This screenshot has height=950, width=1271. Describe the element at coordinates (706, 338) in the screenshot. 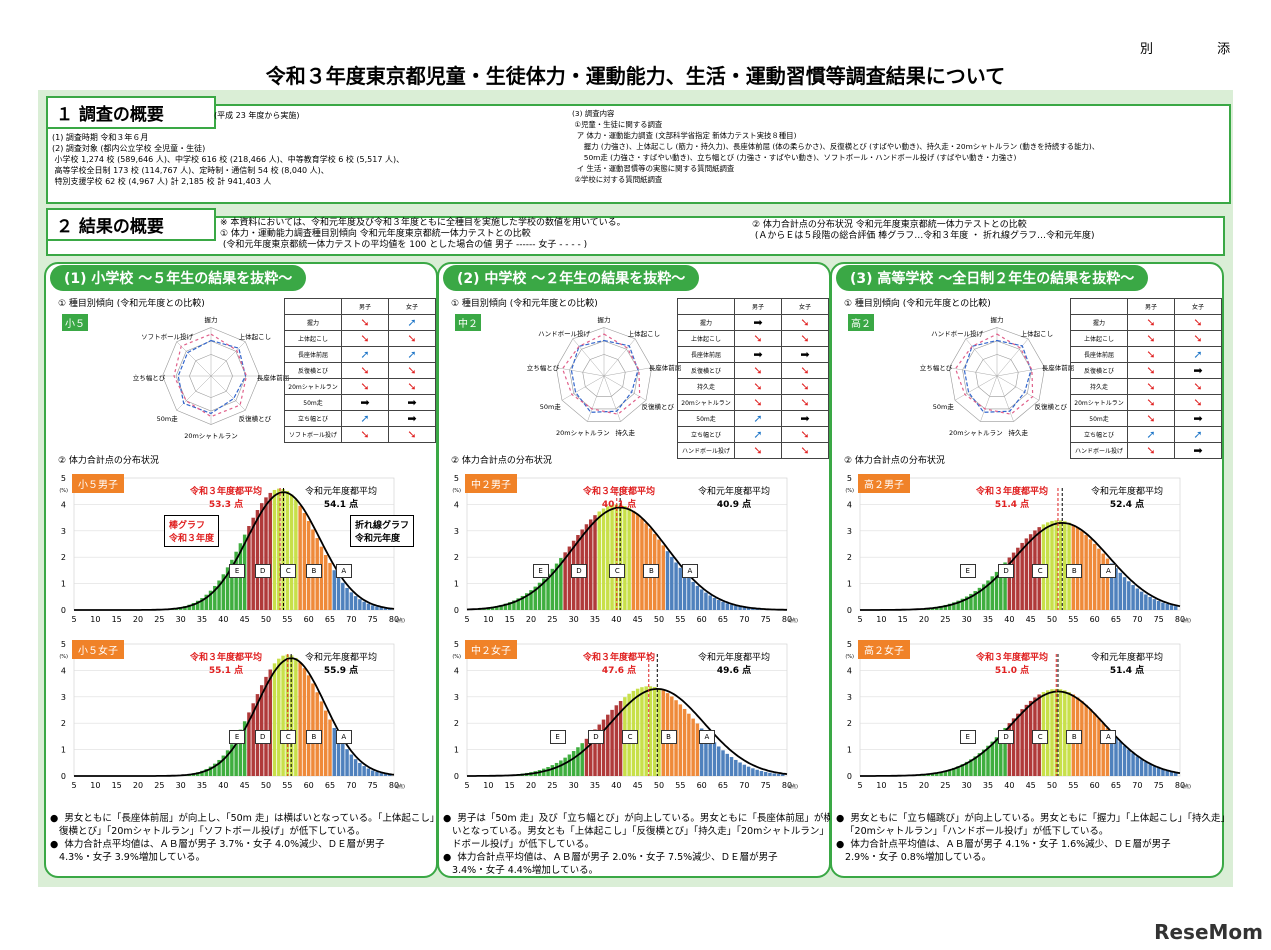

I see `trend-row-label: 上体起こし` at that location.